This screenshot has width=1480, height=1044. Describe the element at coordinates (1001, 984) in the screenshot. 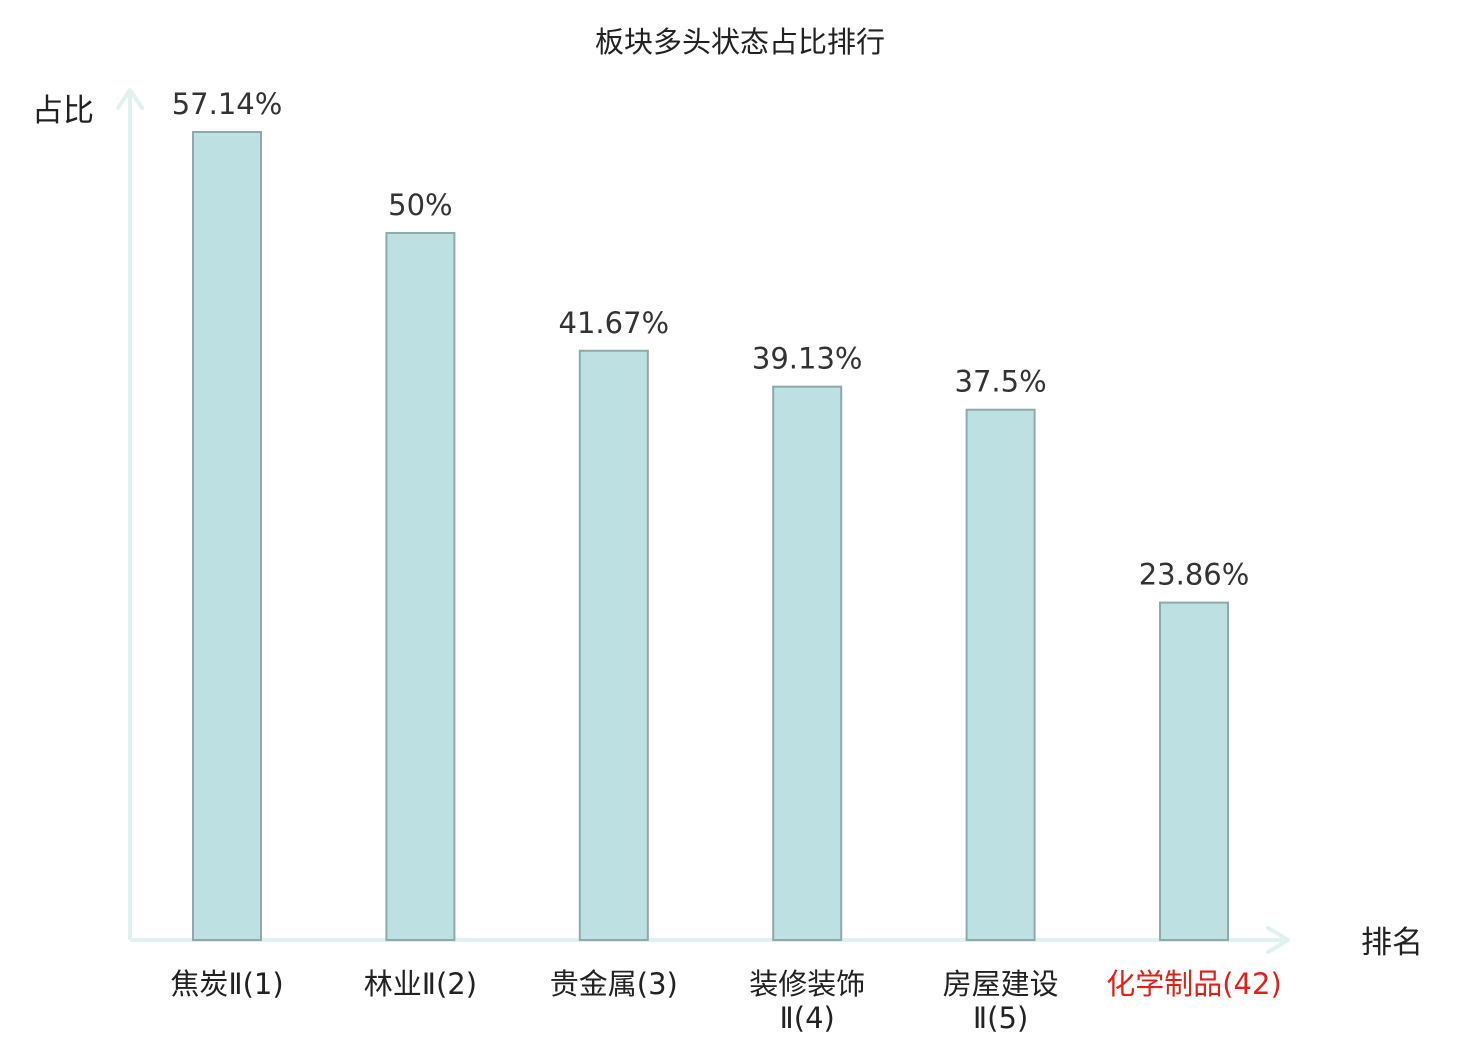

I see `x-tick-label: 房屋建设` at that location.